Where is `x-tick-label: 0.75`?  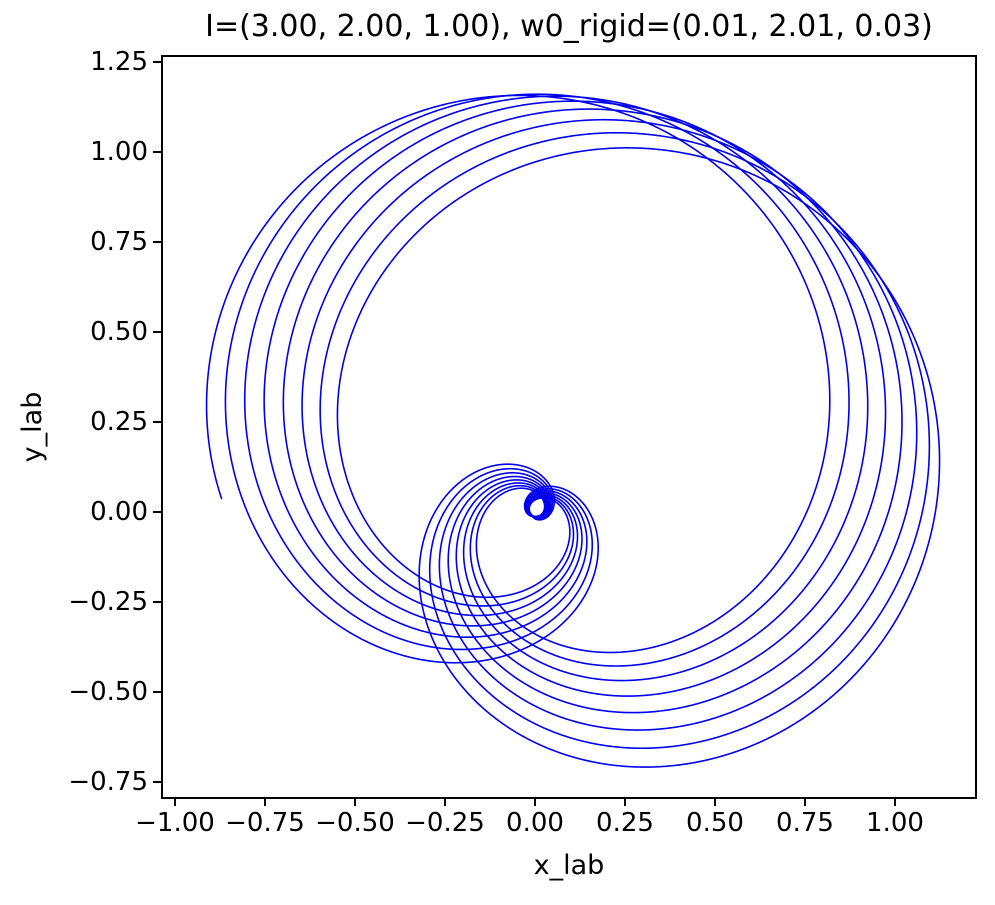 x-tick-label: 0.75 is located at coordinates (805, 823).